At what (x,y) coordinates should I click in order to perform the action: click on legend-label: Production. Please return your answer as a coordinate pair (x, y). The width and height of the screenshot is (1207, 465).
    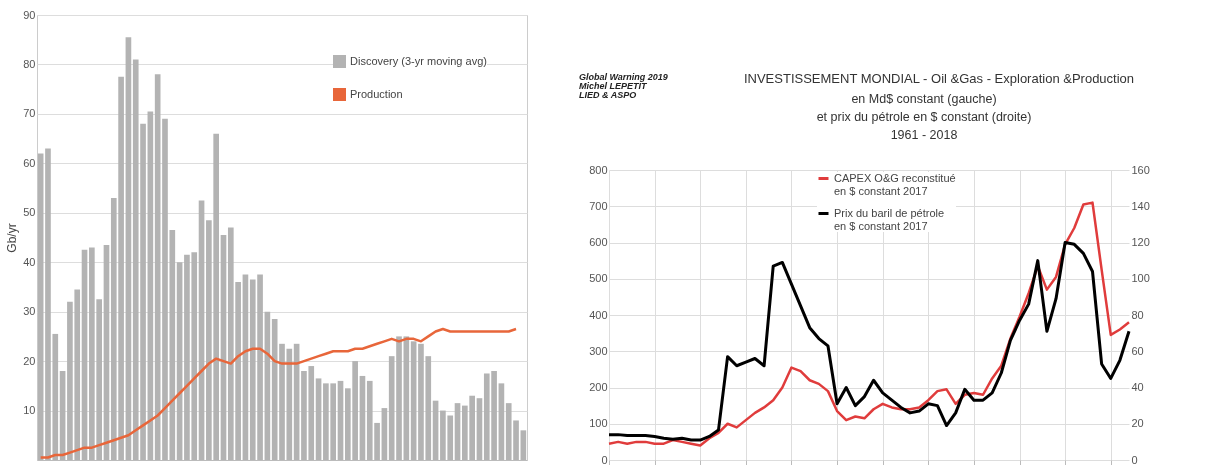
    Looking at the image, I should click on (376, 93).